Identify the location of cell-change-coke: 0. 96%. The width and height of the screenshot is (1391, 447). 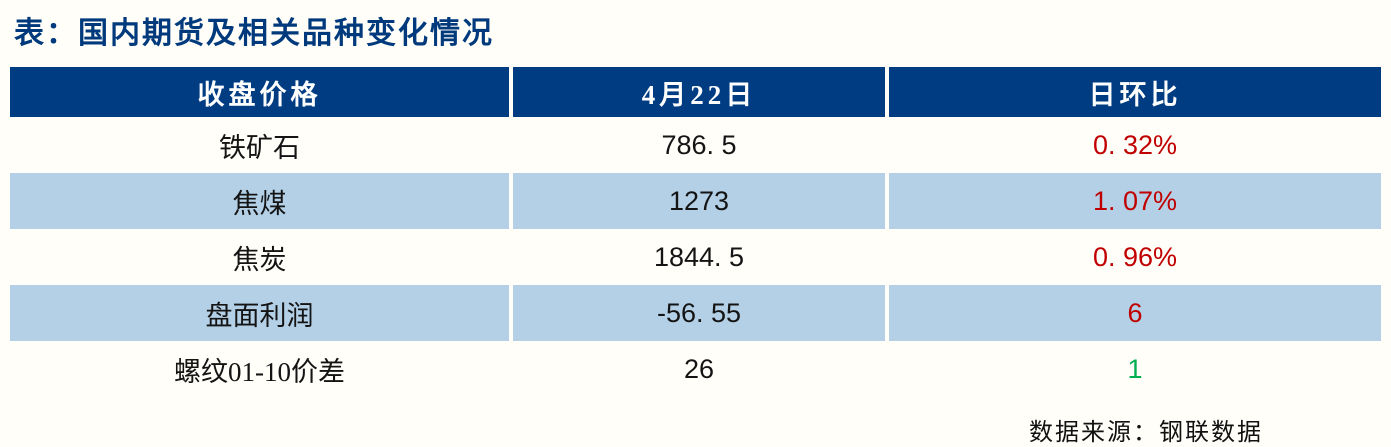
(1135, 256).